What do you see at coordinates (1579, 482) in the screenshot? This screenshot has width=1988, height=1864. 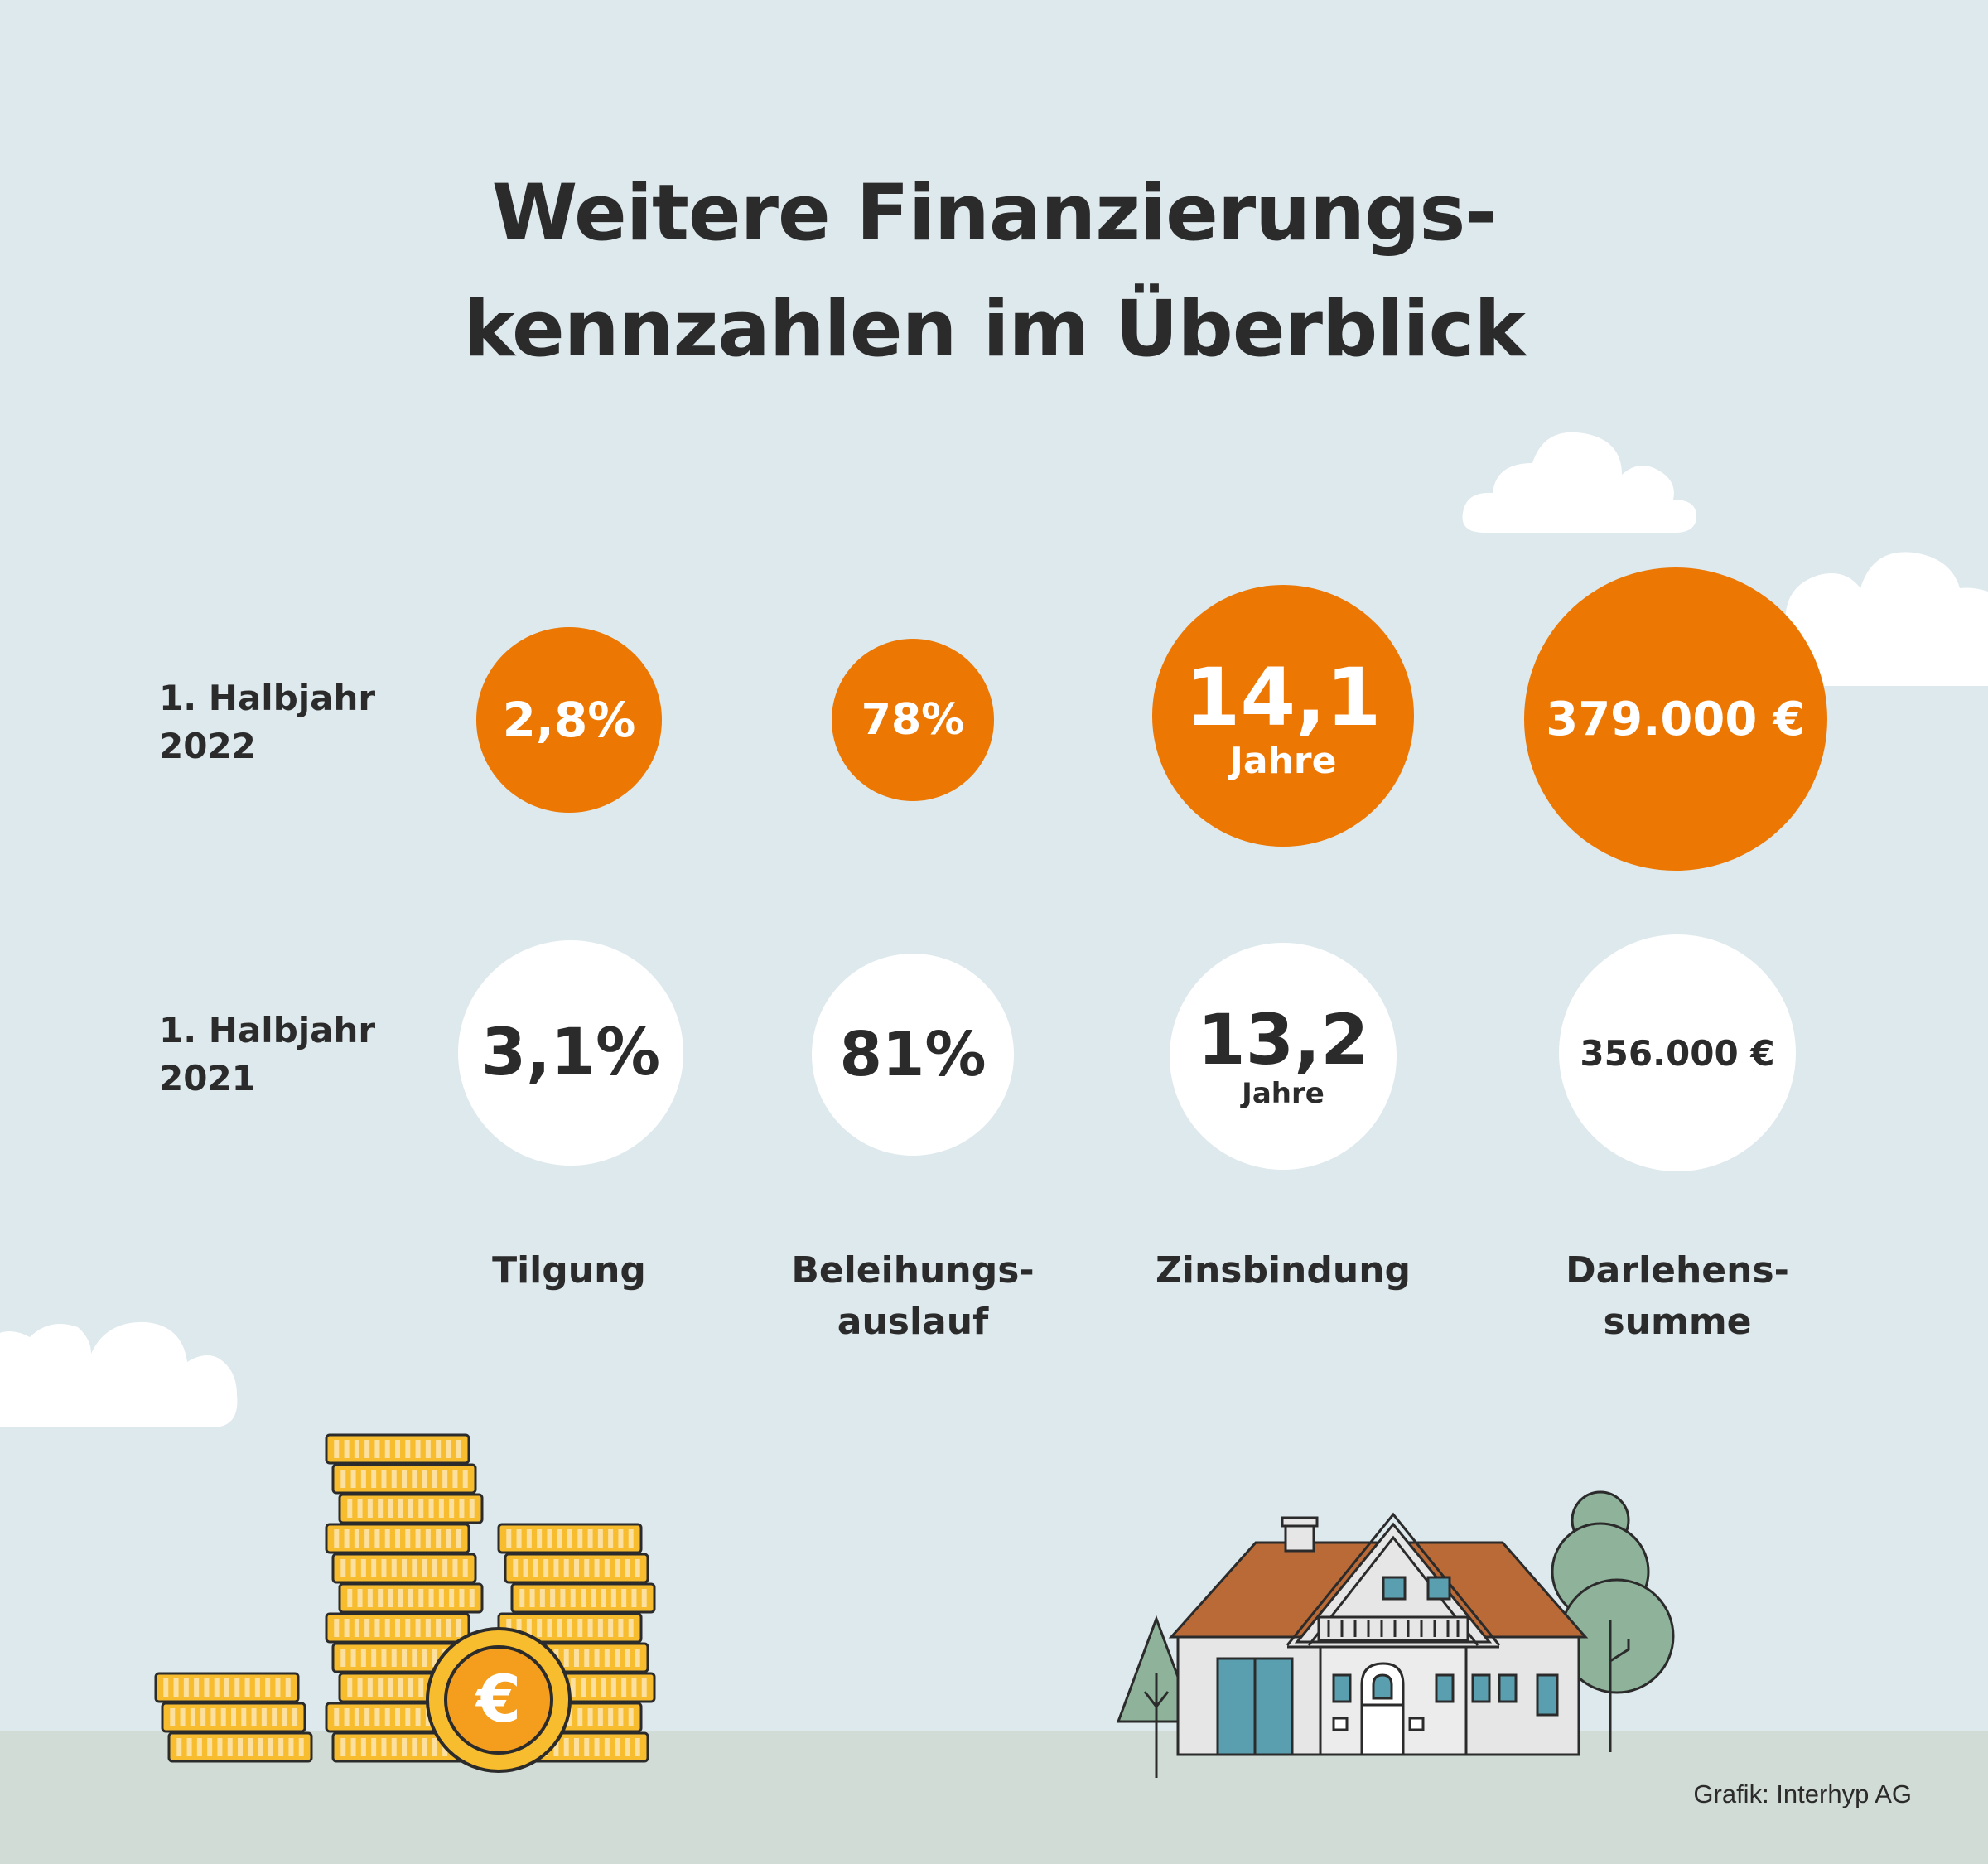 I see `cloud-top-right` at bounding box center [1579, 482].